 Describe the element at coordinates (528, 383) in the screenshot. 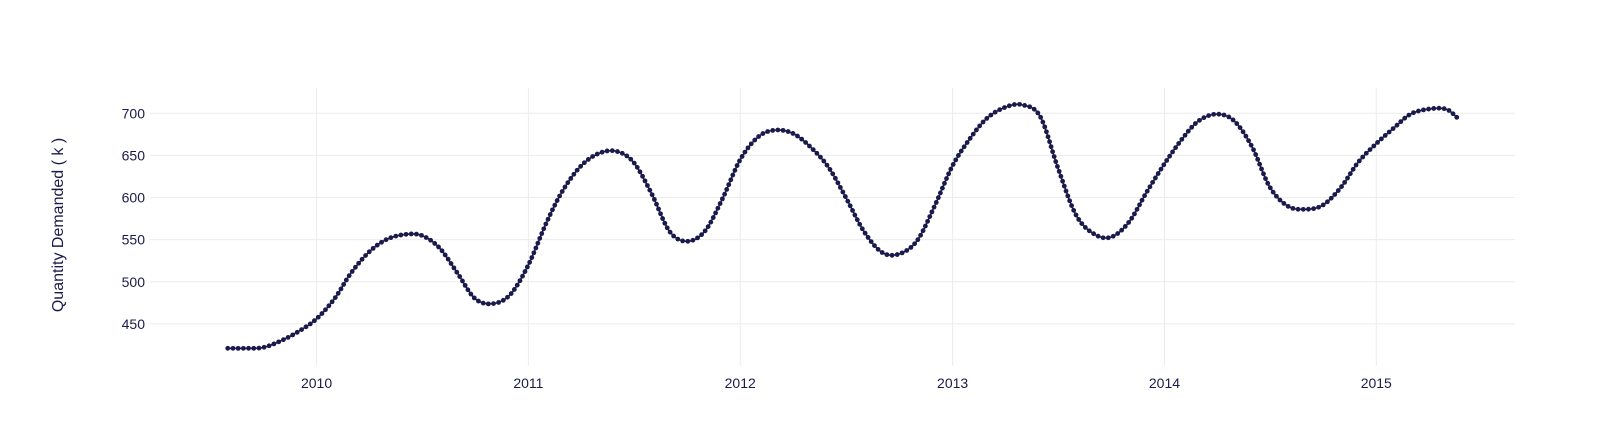

I see `x-tick-label: 2011` at that location.